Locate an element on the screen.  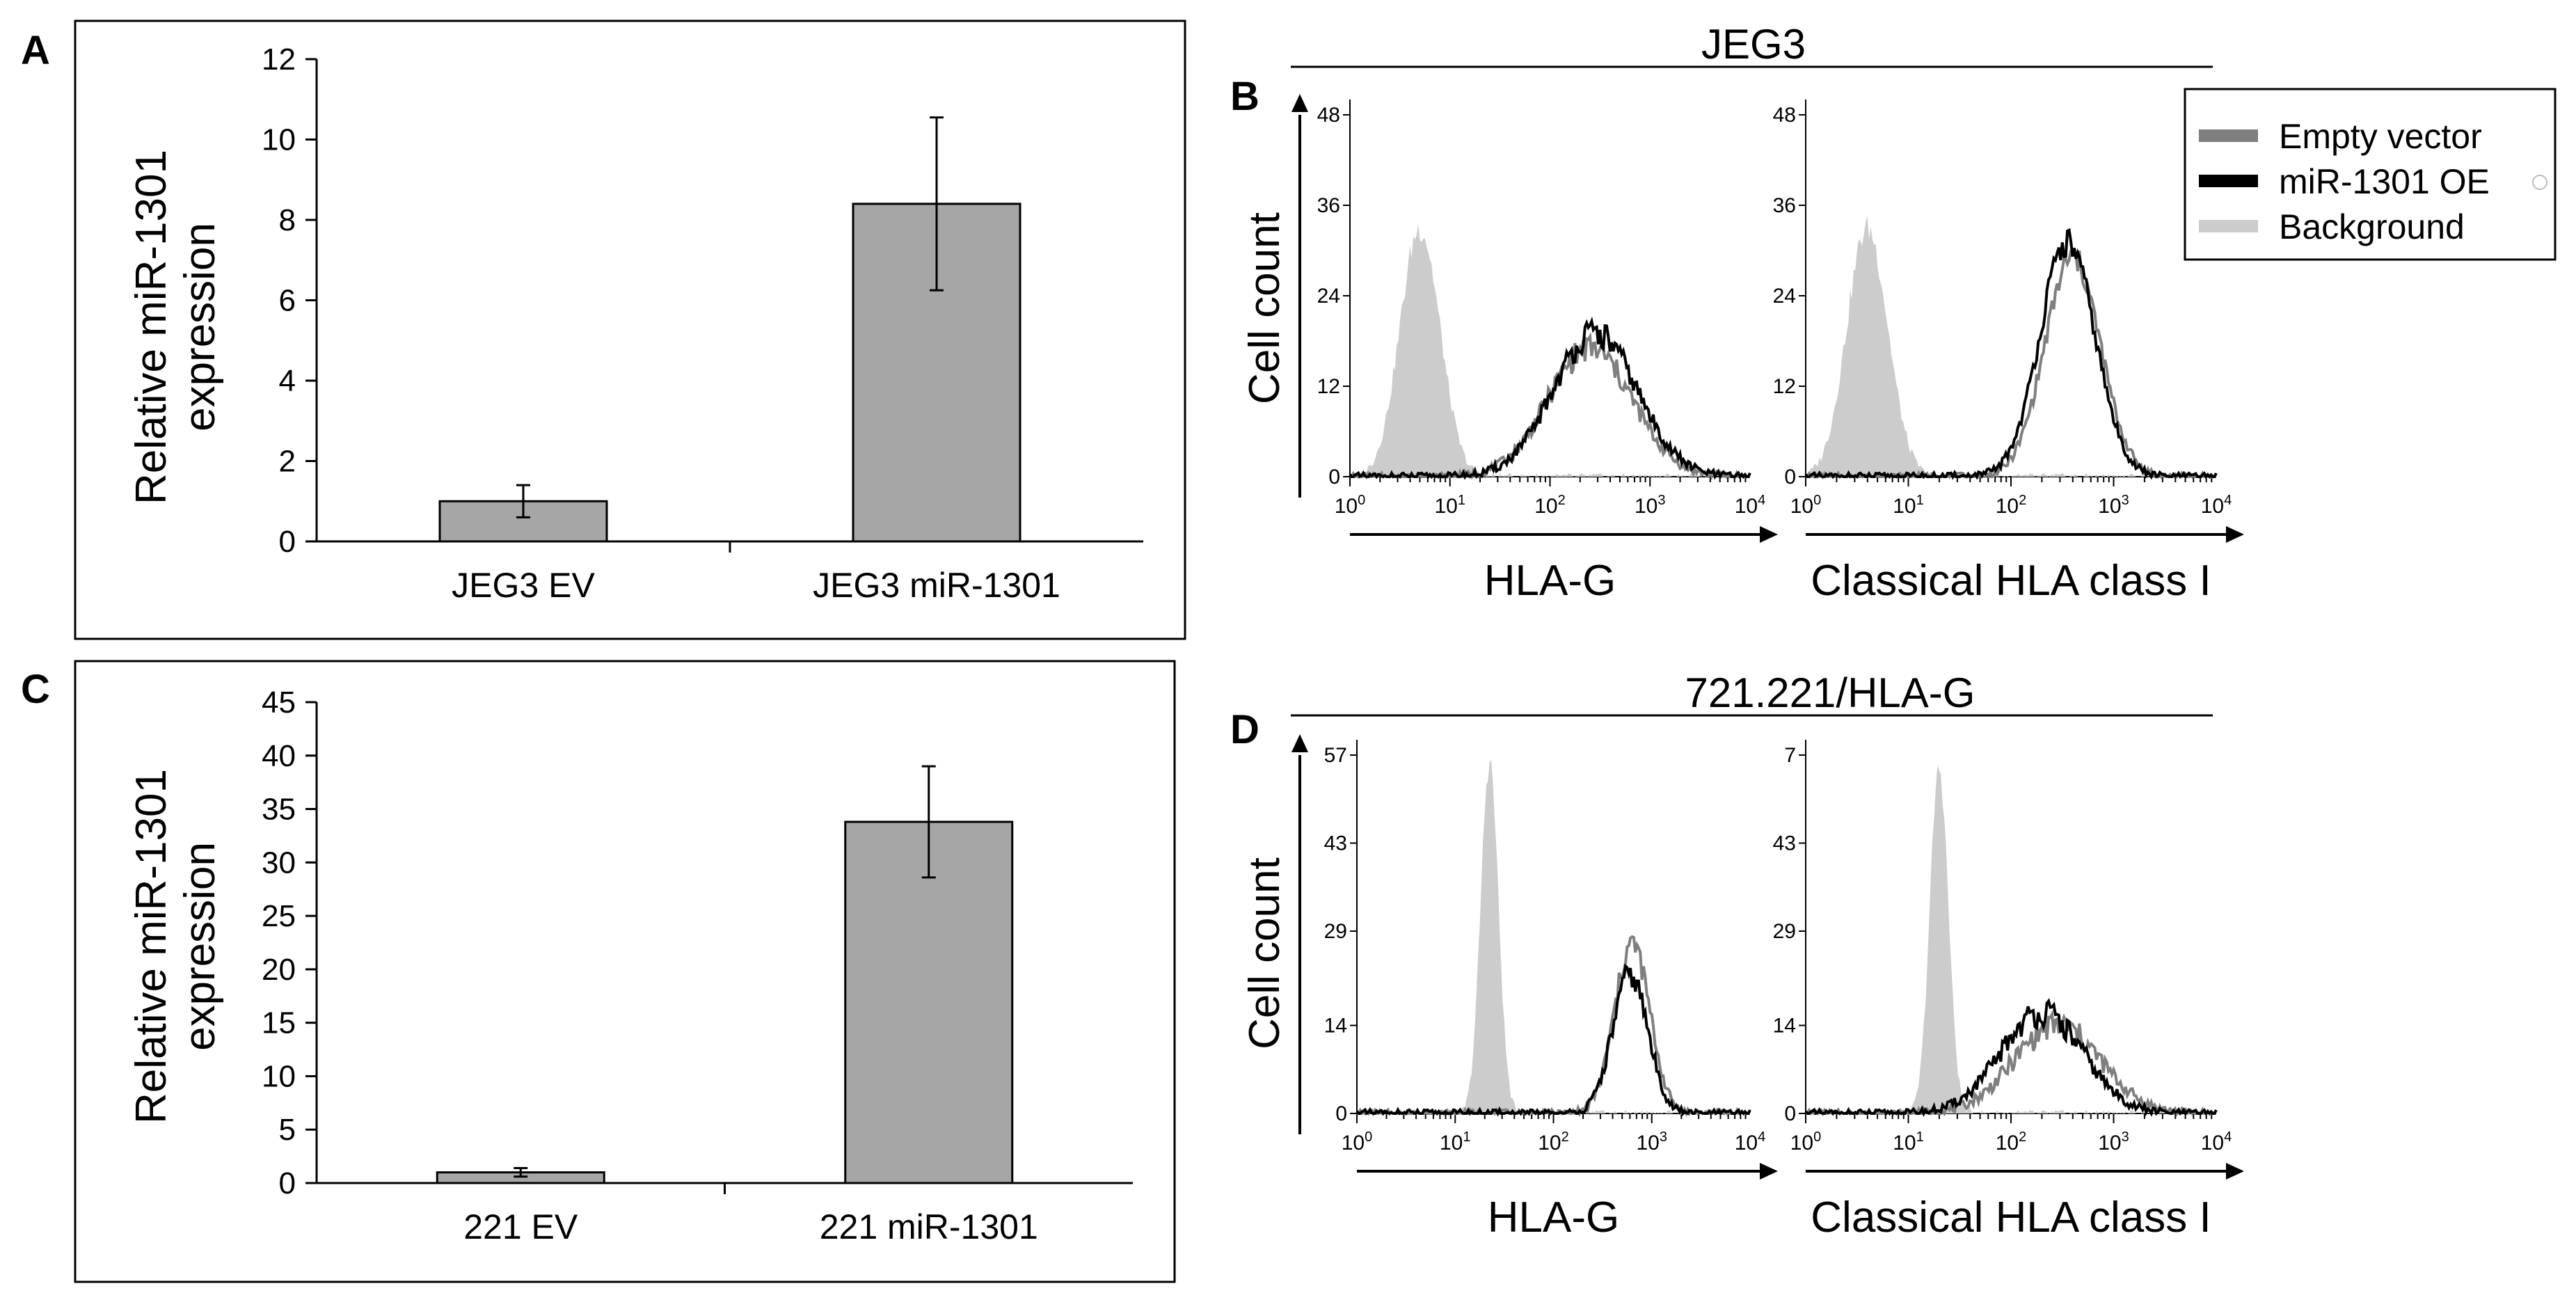
y-tick-label: 29 is located at coordinates (1335, 931).